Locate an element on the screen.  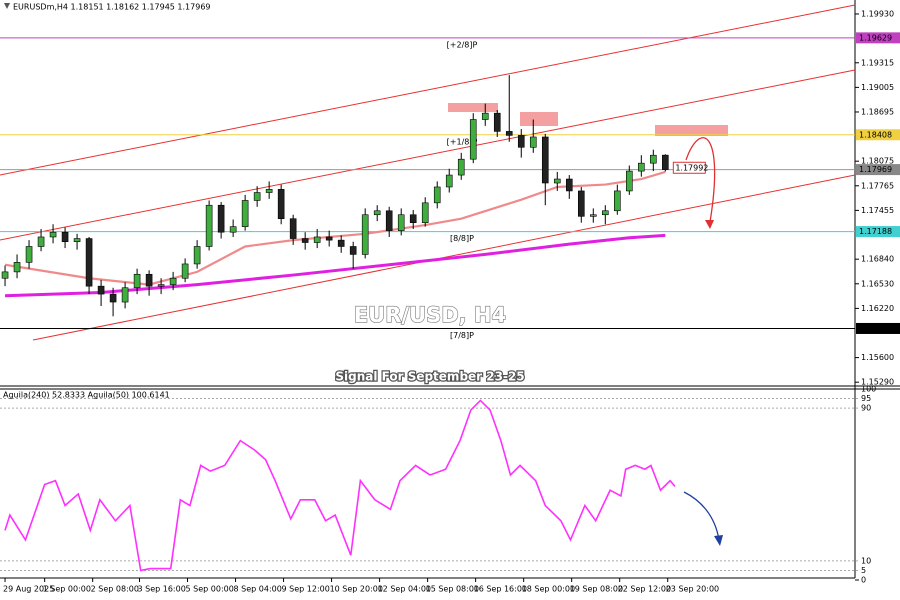
x-tick-label: 15 Sep 08:00 is located at coordinates (452, 589).